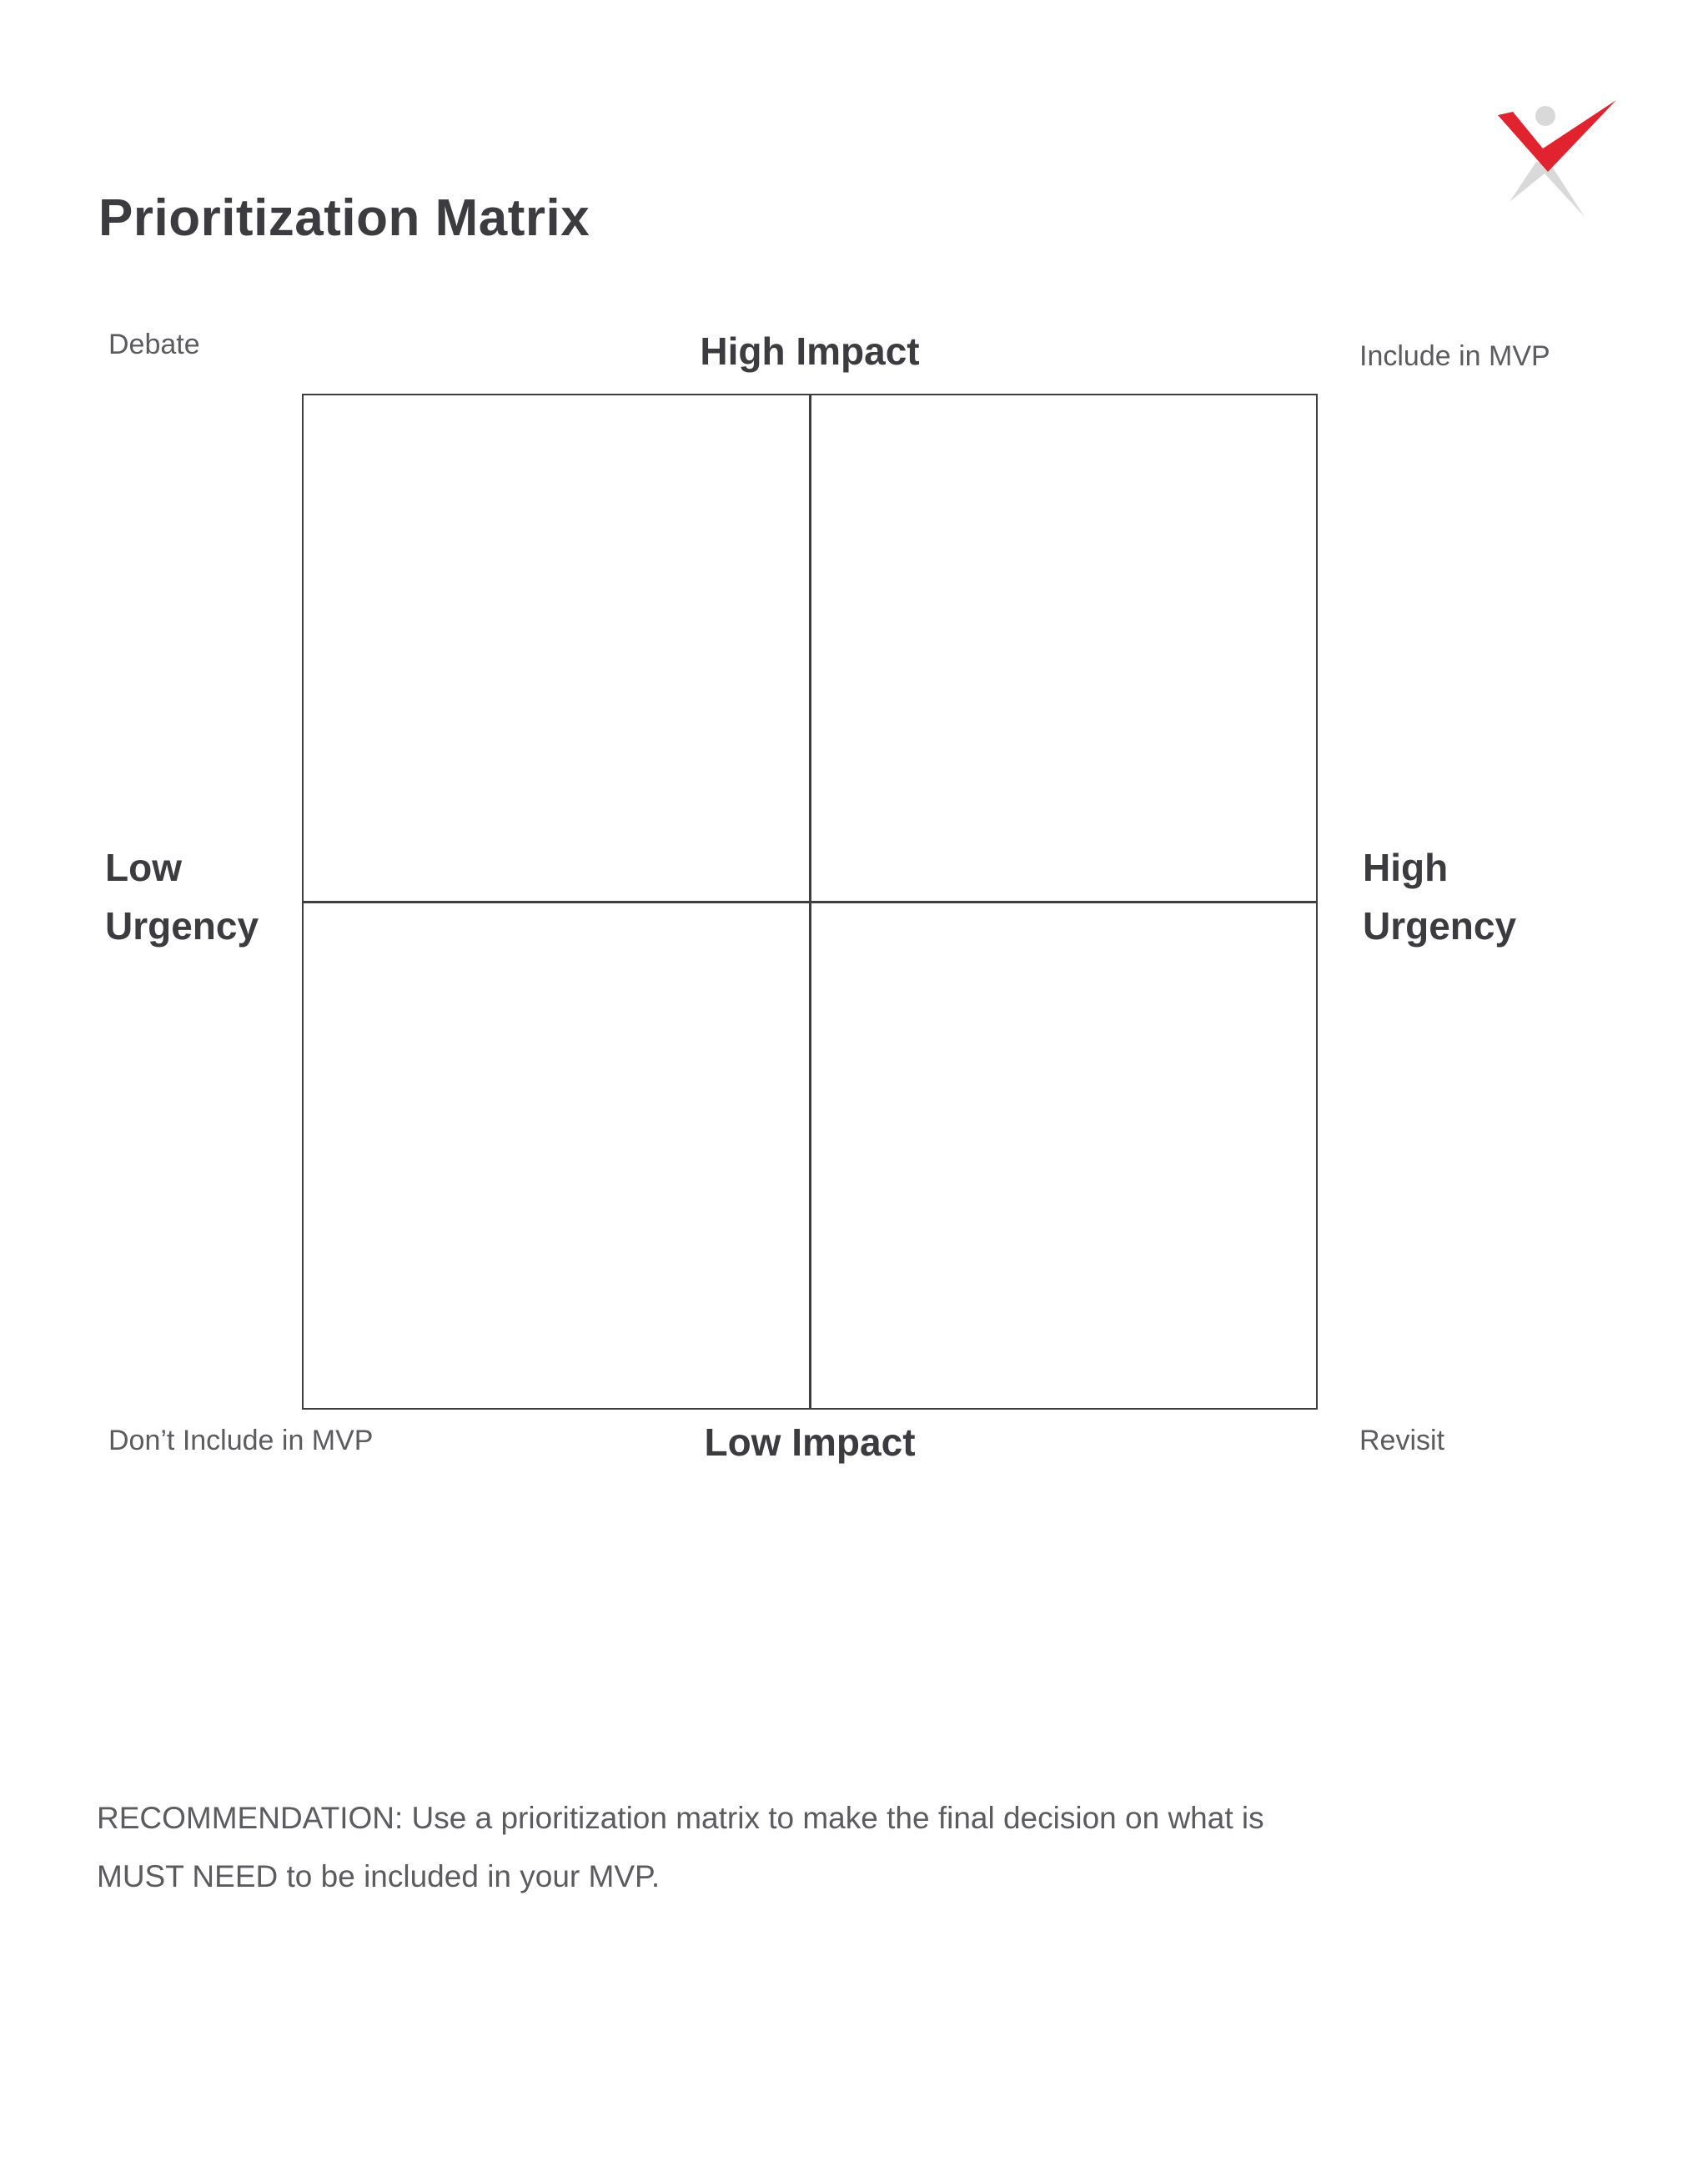 The width and height of the screenshot is (1708, 2157). I want to click on logo-check-mark, so click(1557, 136).